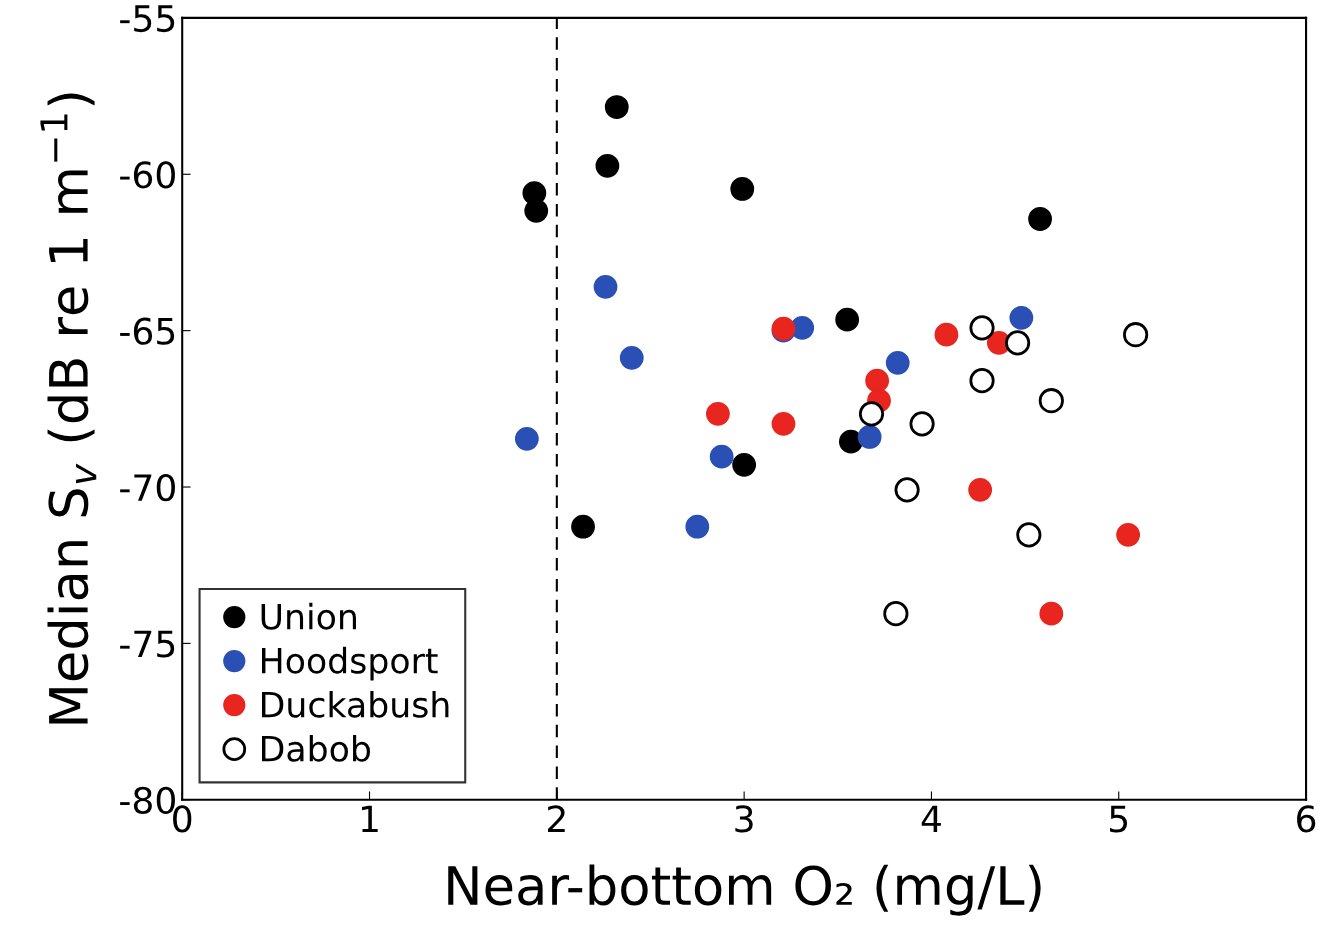  What do you see at coordinates (370, 819) in the screenshot?
I see `x-tick-label: 1` at bounding box center [370, 819].